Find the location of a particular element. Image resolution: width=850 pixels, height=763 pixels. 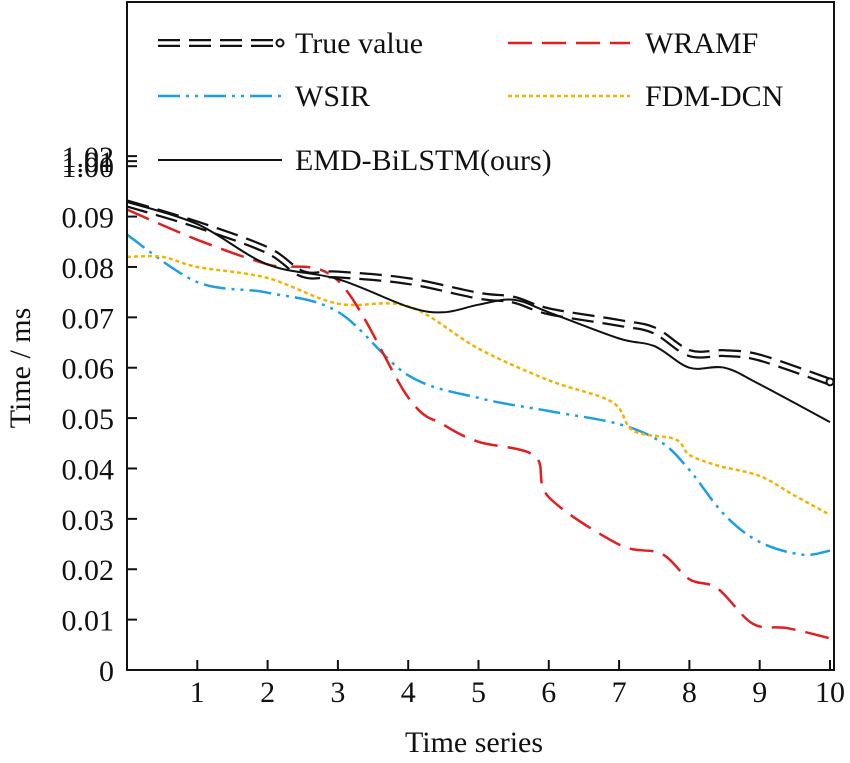

legend-entry-wramf: WRAMF is located at coordinates (633, 43).